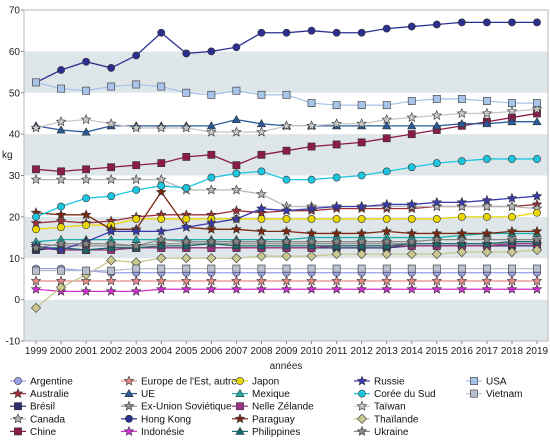  I want to click on legend-item: UE, so click(138, 394).